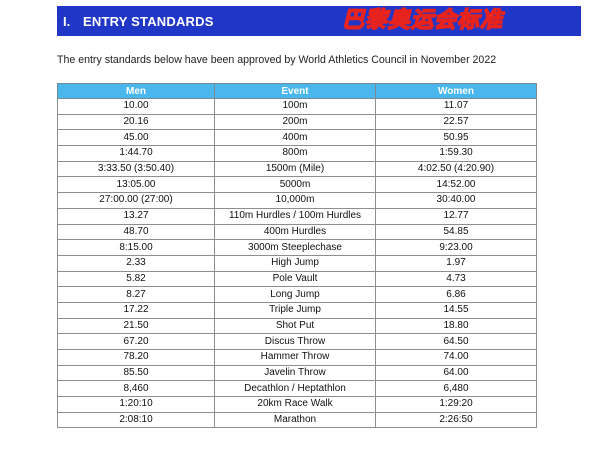 The image size is (600, 455). What do you see at coordinates (136, 247) in the screenshot?
I see `men-standard: 8:15.00` at bounding box center [136, 247].